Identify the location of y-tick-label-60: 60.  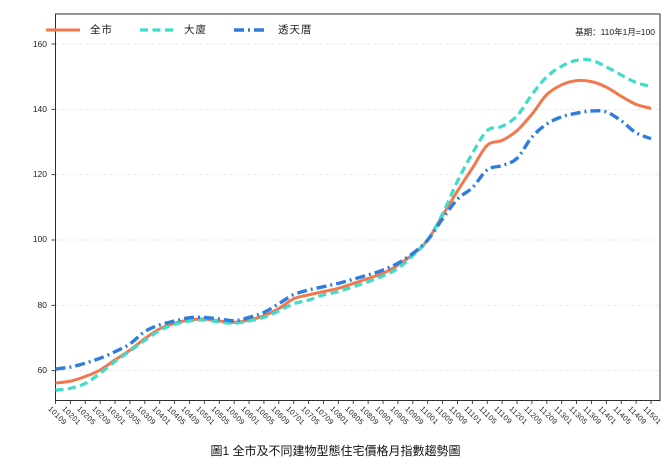
(42, 370).